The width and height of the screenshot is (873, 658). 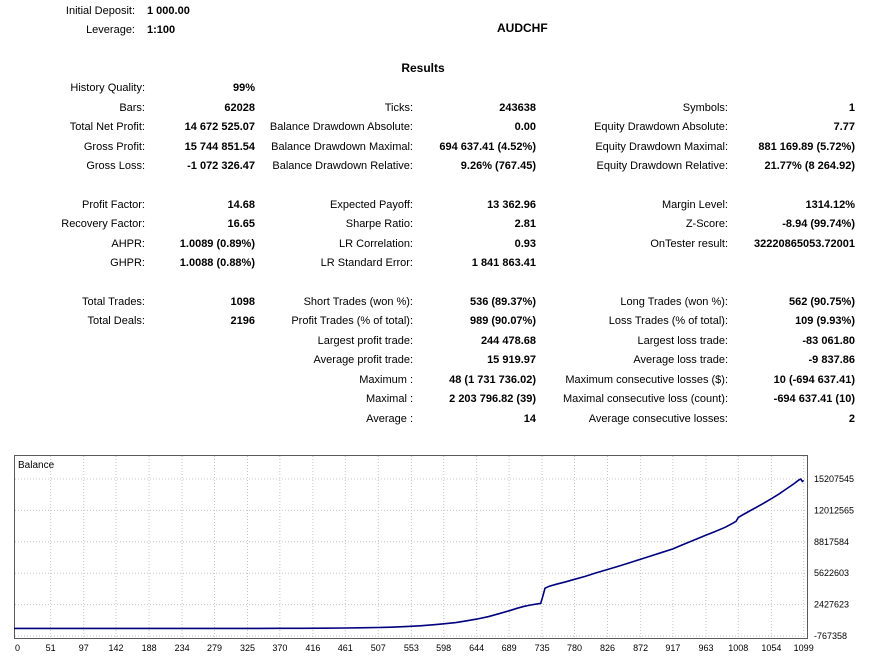 I want to click on chart-title: Balance, so click(x=36, y=465).